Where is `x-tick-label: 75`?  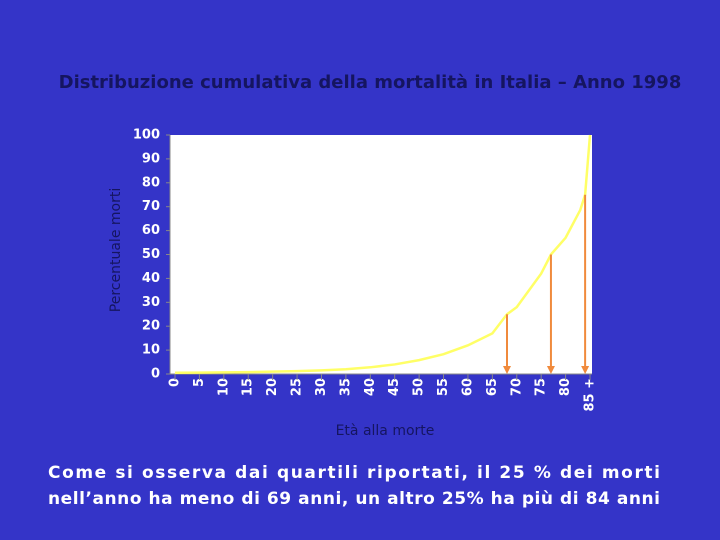 x-tick-label: 75 is located at coordinates (541, 387).